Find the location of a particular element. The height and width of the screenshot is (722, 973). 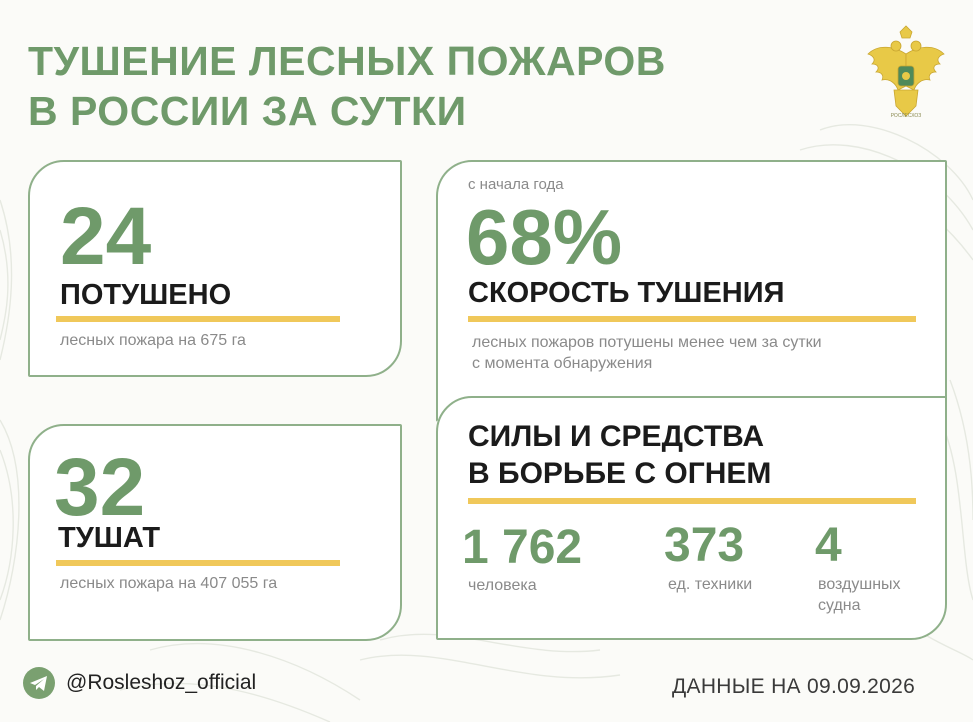

extinguishing-description: лесных пожара на 407 055 га is located at coordinates (169, 583).